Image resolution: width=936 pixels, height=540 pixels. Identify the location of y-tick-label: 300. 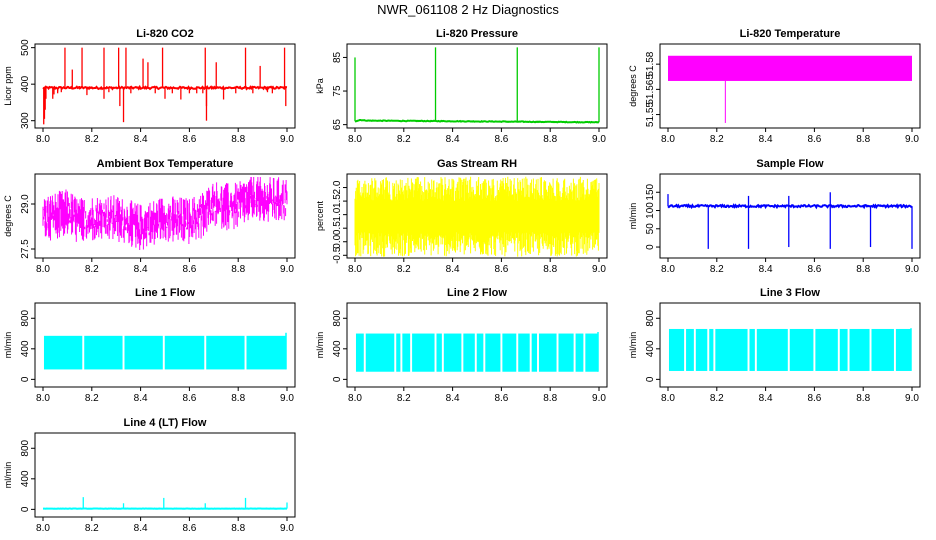
(25, 120).